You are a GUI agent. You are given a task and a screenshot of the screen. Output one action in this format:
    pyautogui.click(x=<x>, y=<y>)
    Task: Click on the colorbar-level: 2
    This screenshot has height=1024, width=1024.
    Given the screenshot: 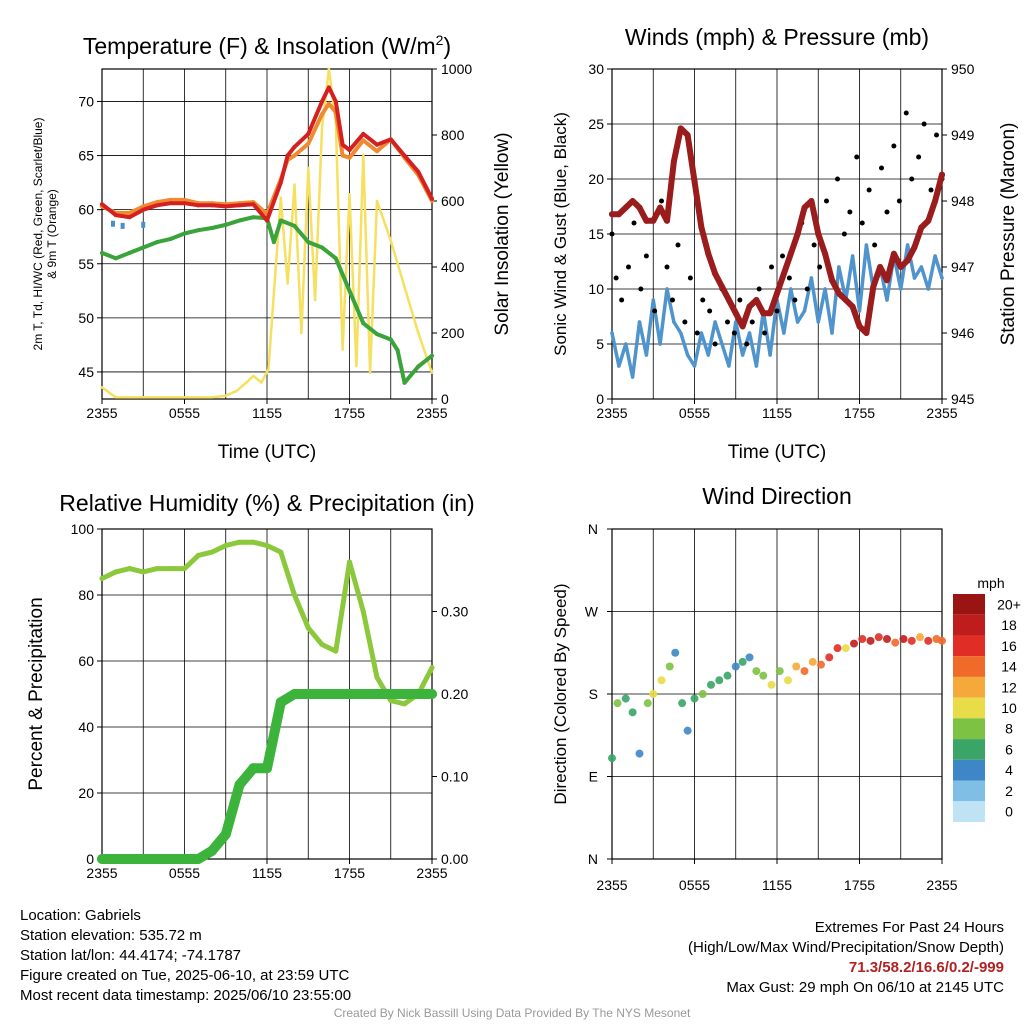 What is the action you would take?
    pyautogui.click(x=1009, y=791)
    